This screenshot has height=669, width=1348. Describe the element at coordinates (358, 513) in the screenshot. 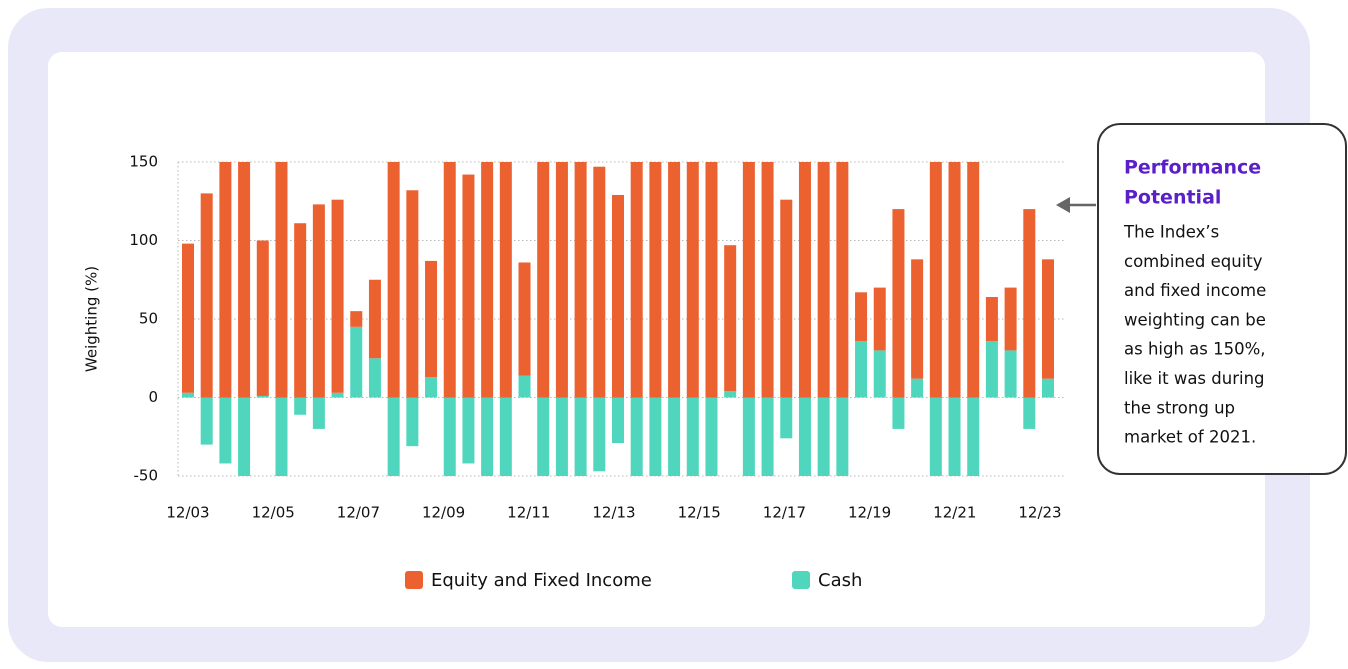

I see `x-tick-label: 12/07` at that location.